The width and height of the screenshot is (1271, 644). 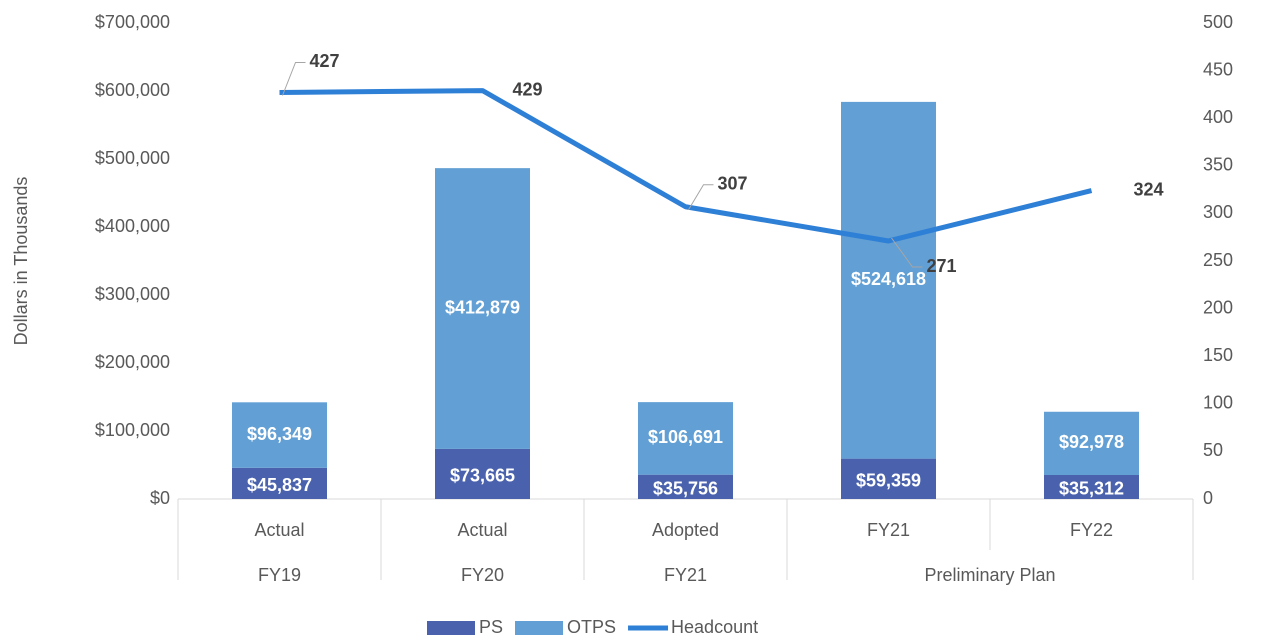 I want to click on y-tick-label: $0, so click(x=160, y=498).